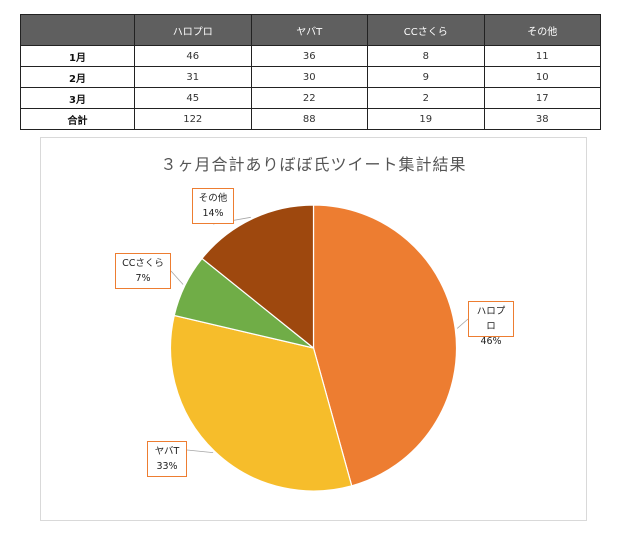 This screenshot has height=547, width=624. Describe the element at coordinates (426, 98) in the screenshot. I see `table-cell: 2` at that location.